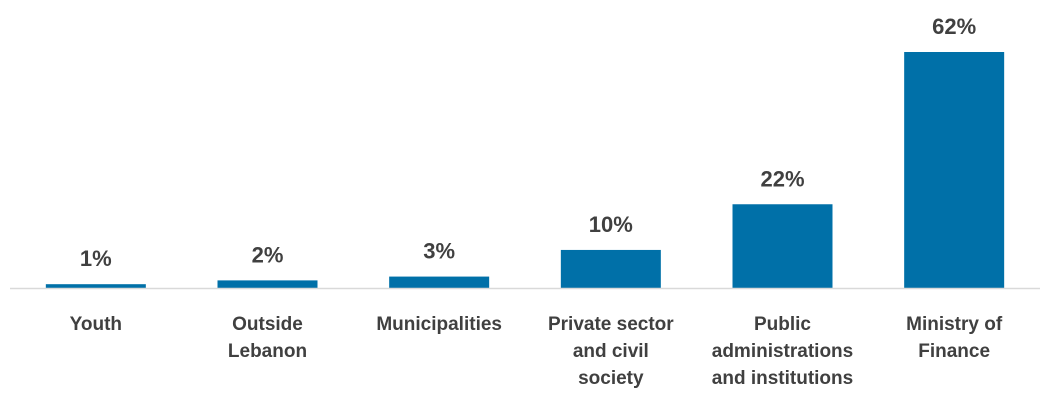  Describe the element at coordinates (268, 254) in the screenshot. I see `data-label-outside-lebanon: 2%` at that location.